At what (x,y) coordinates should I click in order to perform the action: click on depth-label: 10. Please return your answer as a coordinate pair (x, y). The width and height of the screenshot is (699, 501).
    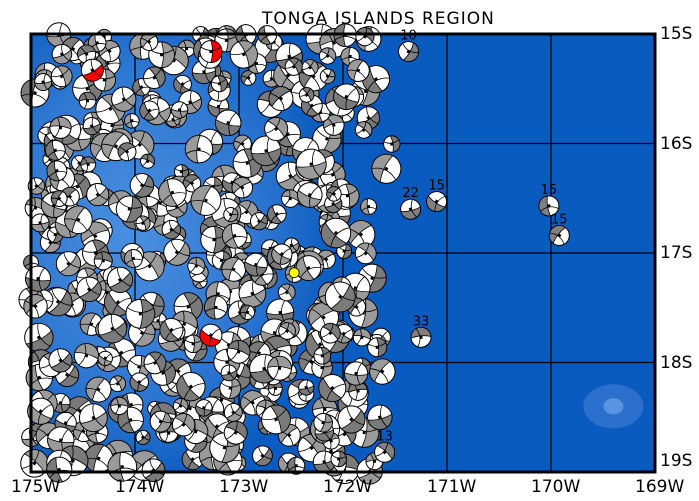
    Looking at the image, I should click on (408, 36).